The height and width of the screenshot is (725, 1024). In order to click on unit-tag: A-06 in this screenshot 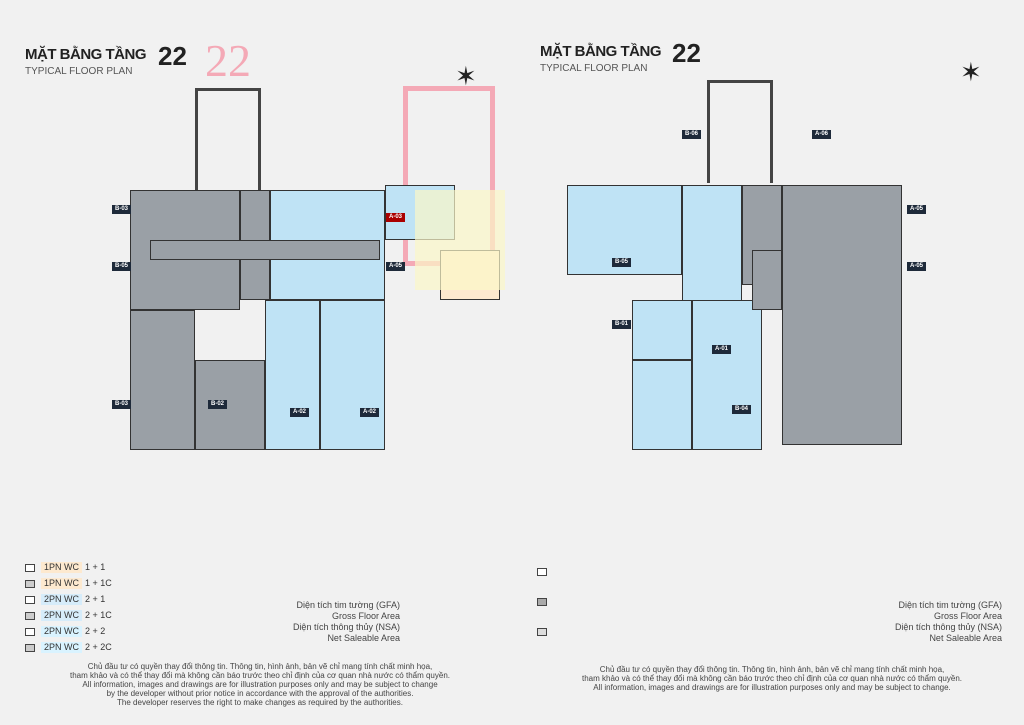, I will do `click(822, 134)`.